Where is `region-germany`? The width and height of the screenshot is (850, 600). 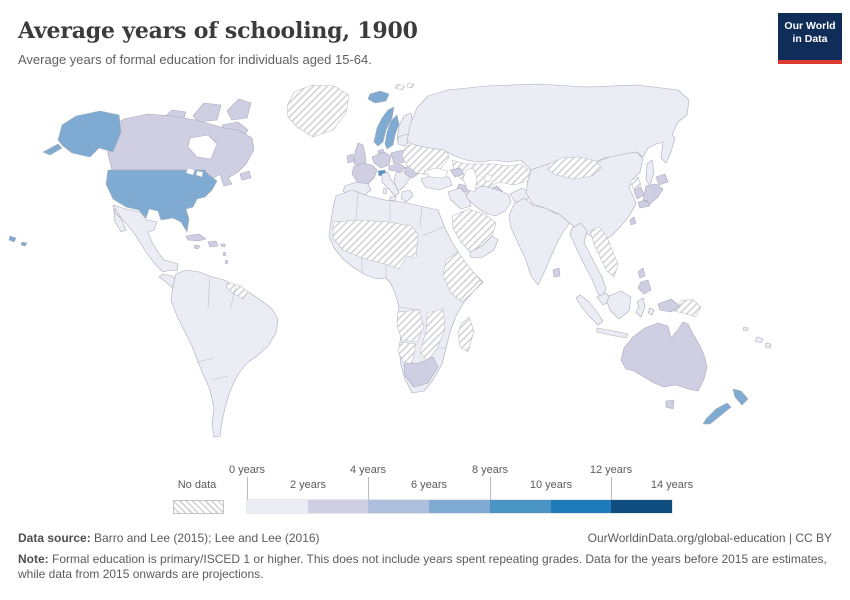 region-germany is located at coordinates (381, 160).